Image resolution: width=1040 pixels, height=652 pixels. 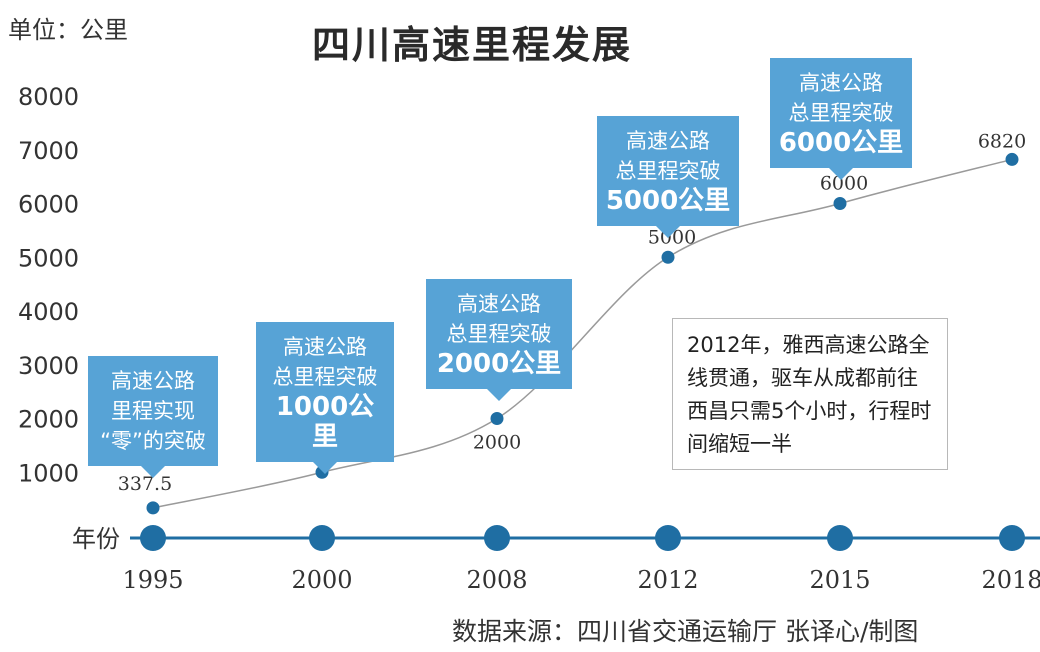 What do you see at coordinates (685, 631) in the screenshot?
I see `source-credit: 数据来源：四川省交通运输厅 张译心/制图` at bounding box center [685, 631].